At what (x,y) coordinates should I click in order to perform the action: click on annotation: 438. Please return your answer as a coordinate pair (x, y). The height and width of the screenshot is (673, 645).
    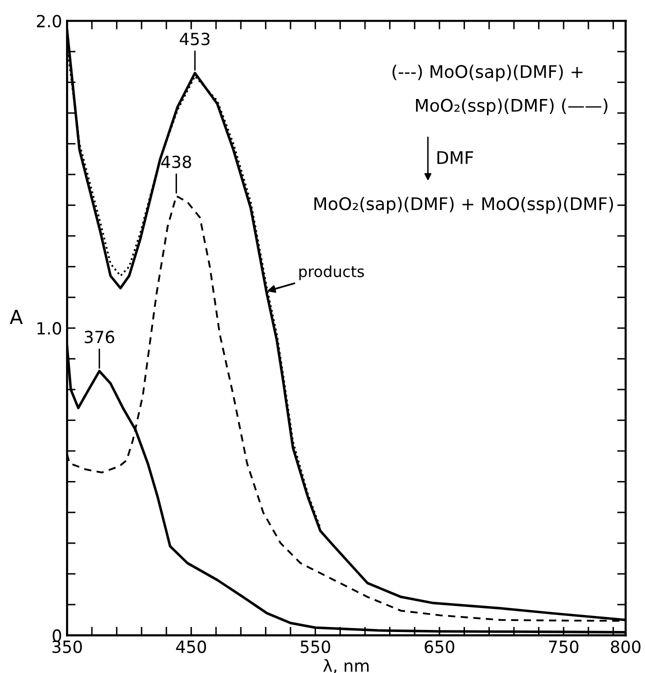
    Looking at the image, I should click on (176, 162).